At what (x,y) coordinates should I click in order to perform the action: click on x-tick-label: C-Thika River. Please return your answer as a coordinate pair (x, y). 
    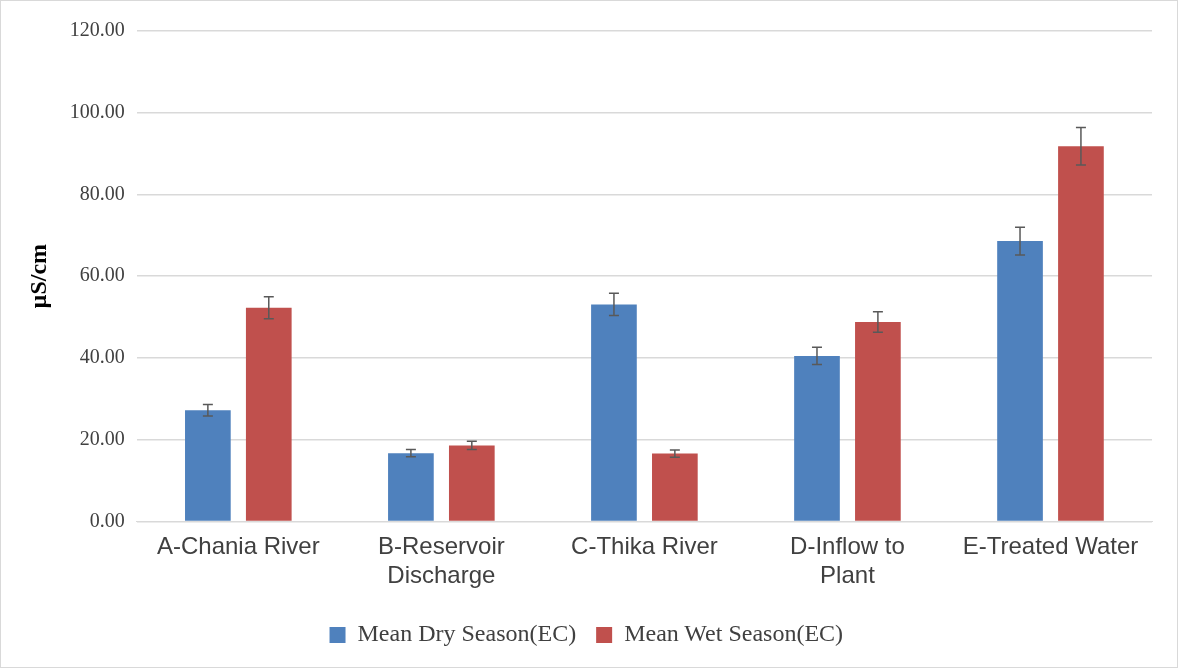
    Looking at the image, I should click on (644, 546).